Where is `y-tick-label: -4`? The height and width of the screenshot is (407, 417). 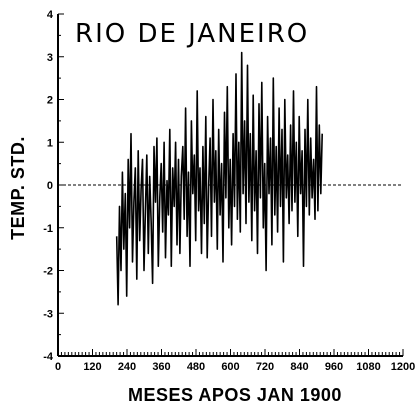
y-tick-label: -4 is located at coordinates (48, 357).